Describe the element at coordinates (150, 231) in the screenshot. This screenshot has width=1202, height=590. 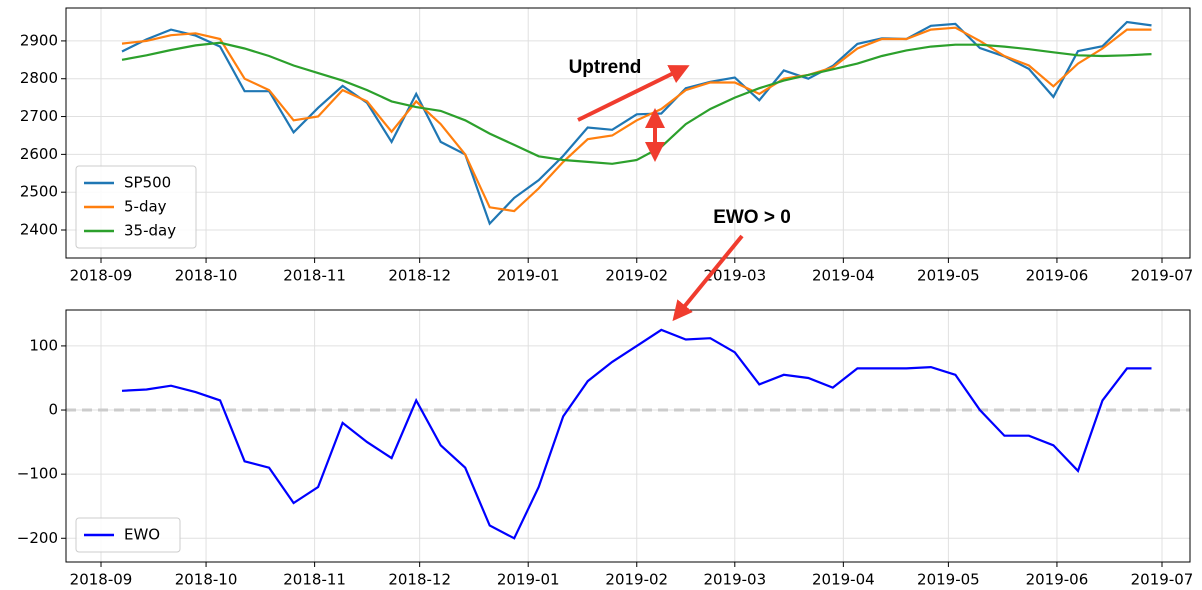
I see `legend-label: 35-day` at that location.